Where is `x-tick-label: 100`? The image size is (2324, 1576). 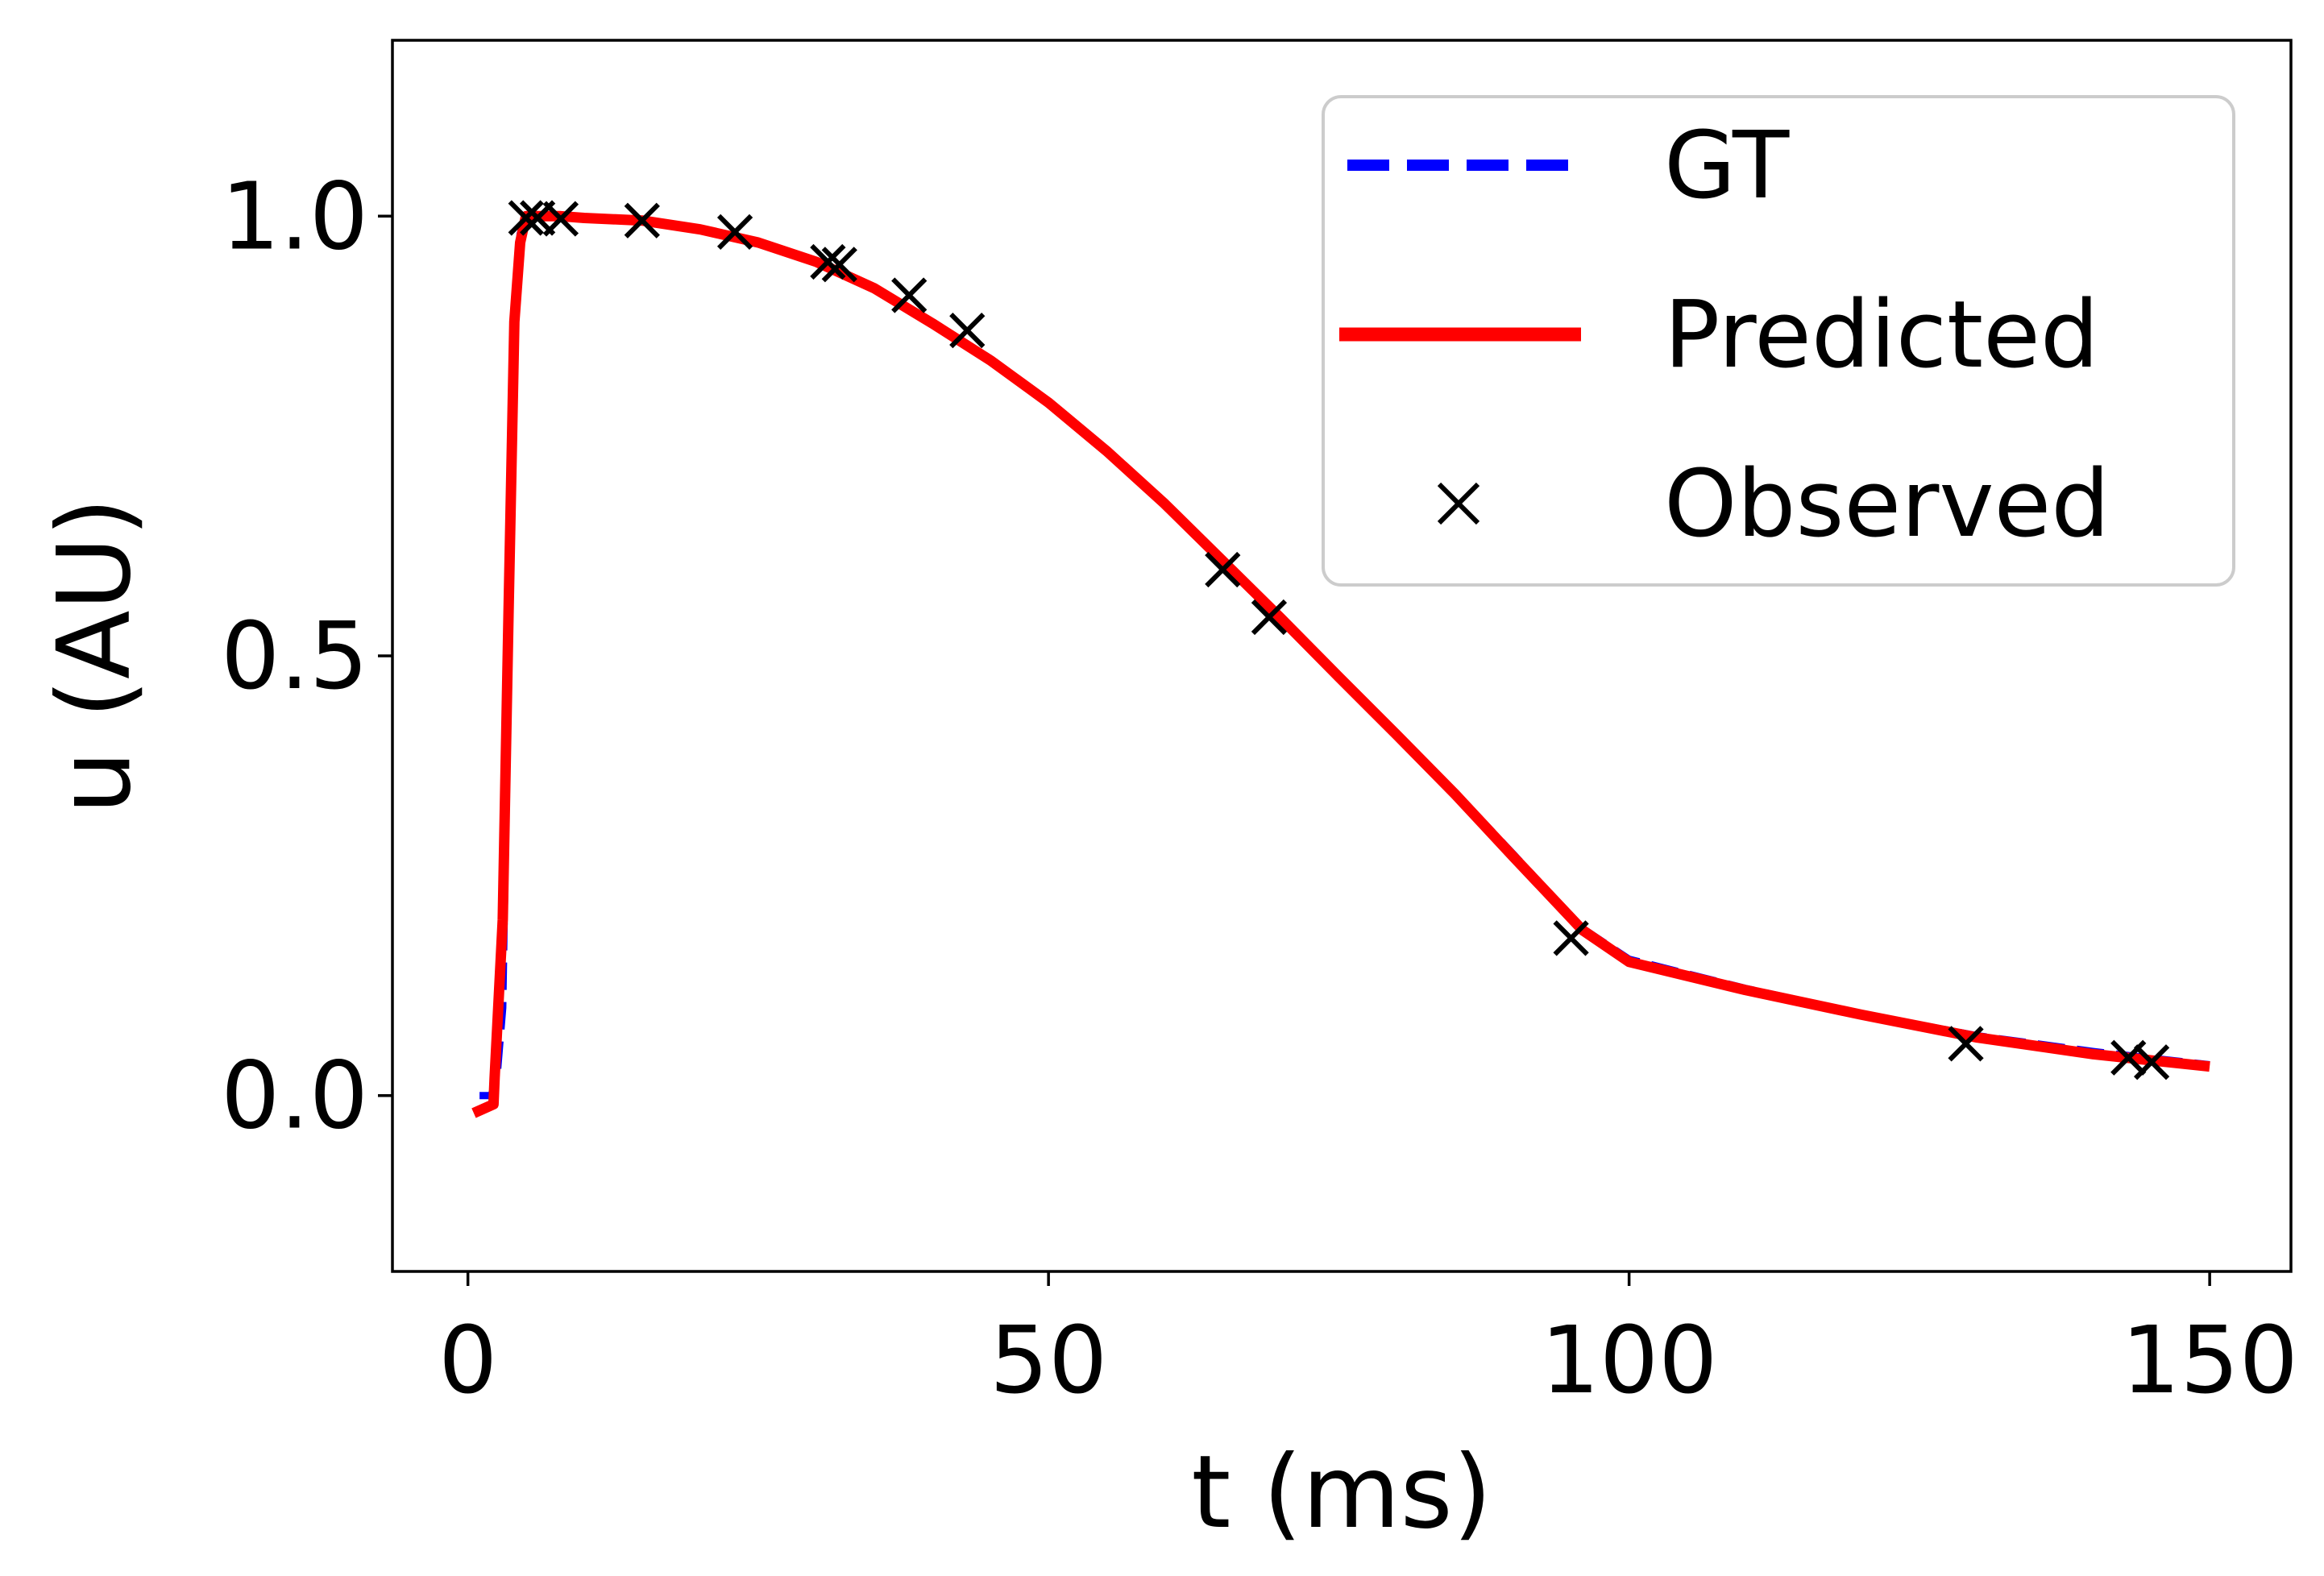
x-tick-label: 100 is located at coordinates (1629, 1361).